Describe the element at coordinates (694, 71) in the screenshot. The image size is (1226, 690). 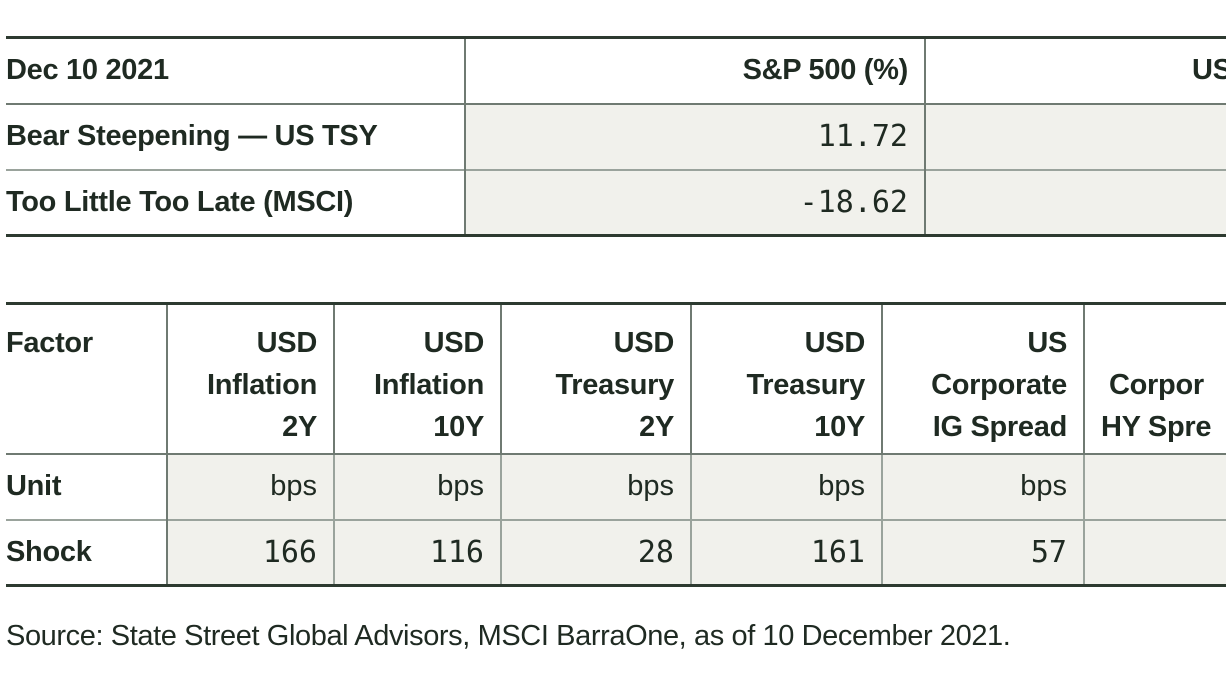
I see `sp500-header: S&P 500 (%)` at that location.